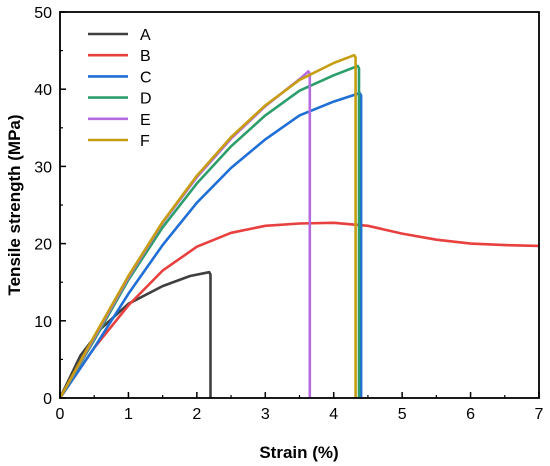 The height and width of the screenshot is (466, 550). Describe the element at coordinates (43, 167) in the screenshot. I see `y-tick-label: 30` at that location.